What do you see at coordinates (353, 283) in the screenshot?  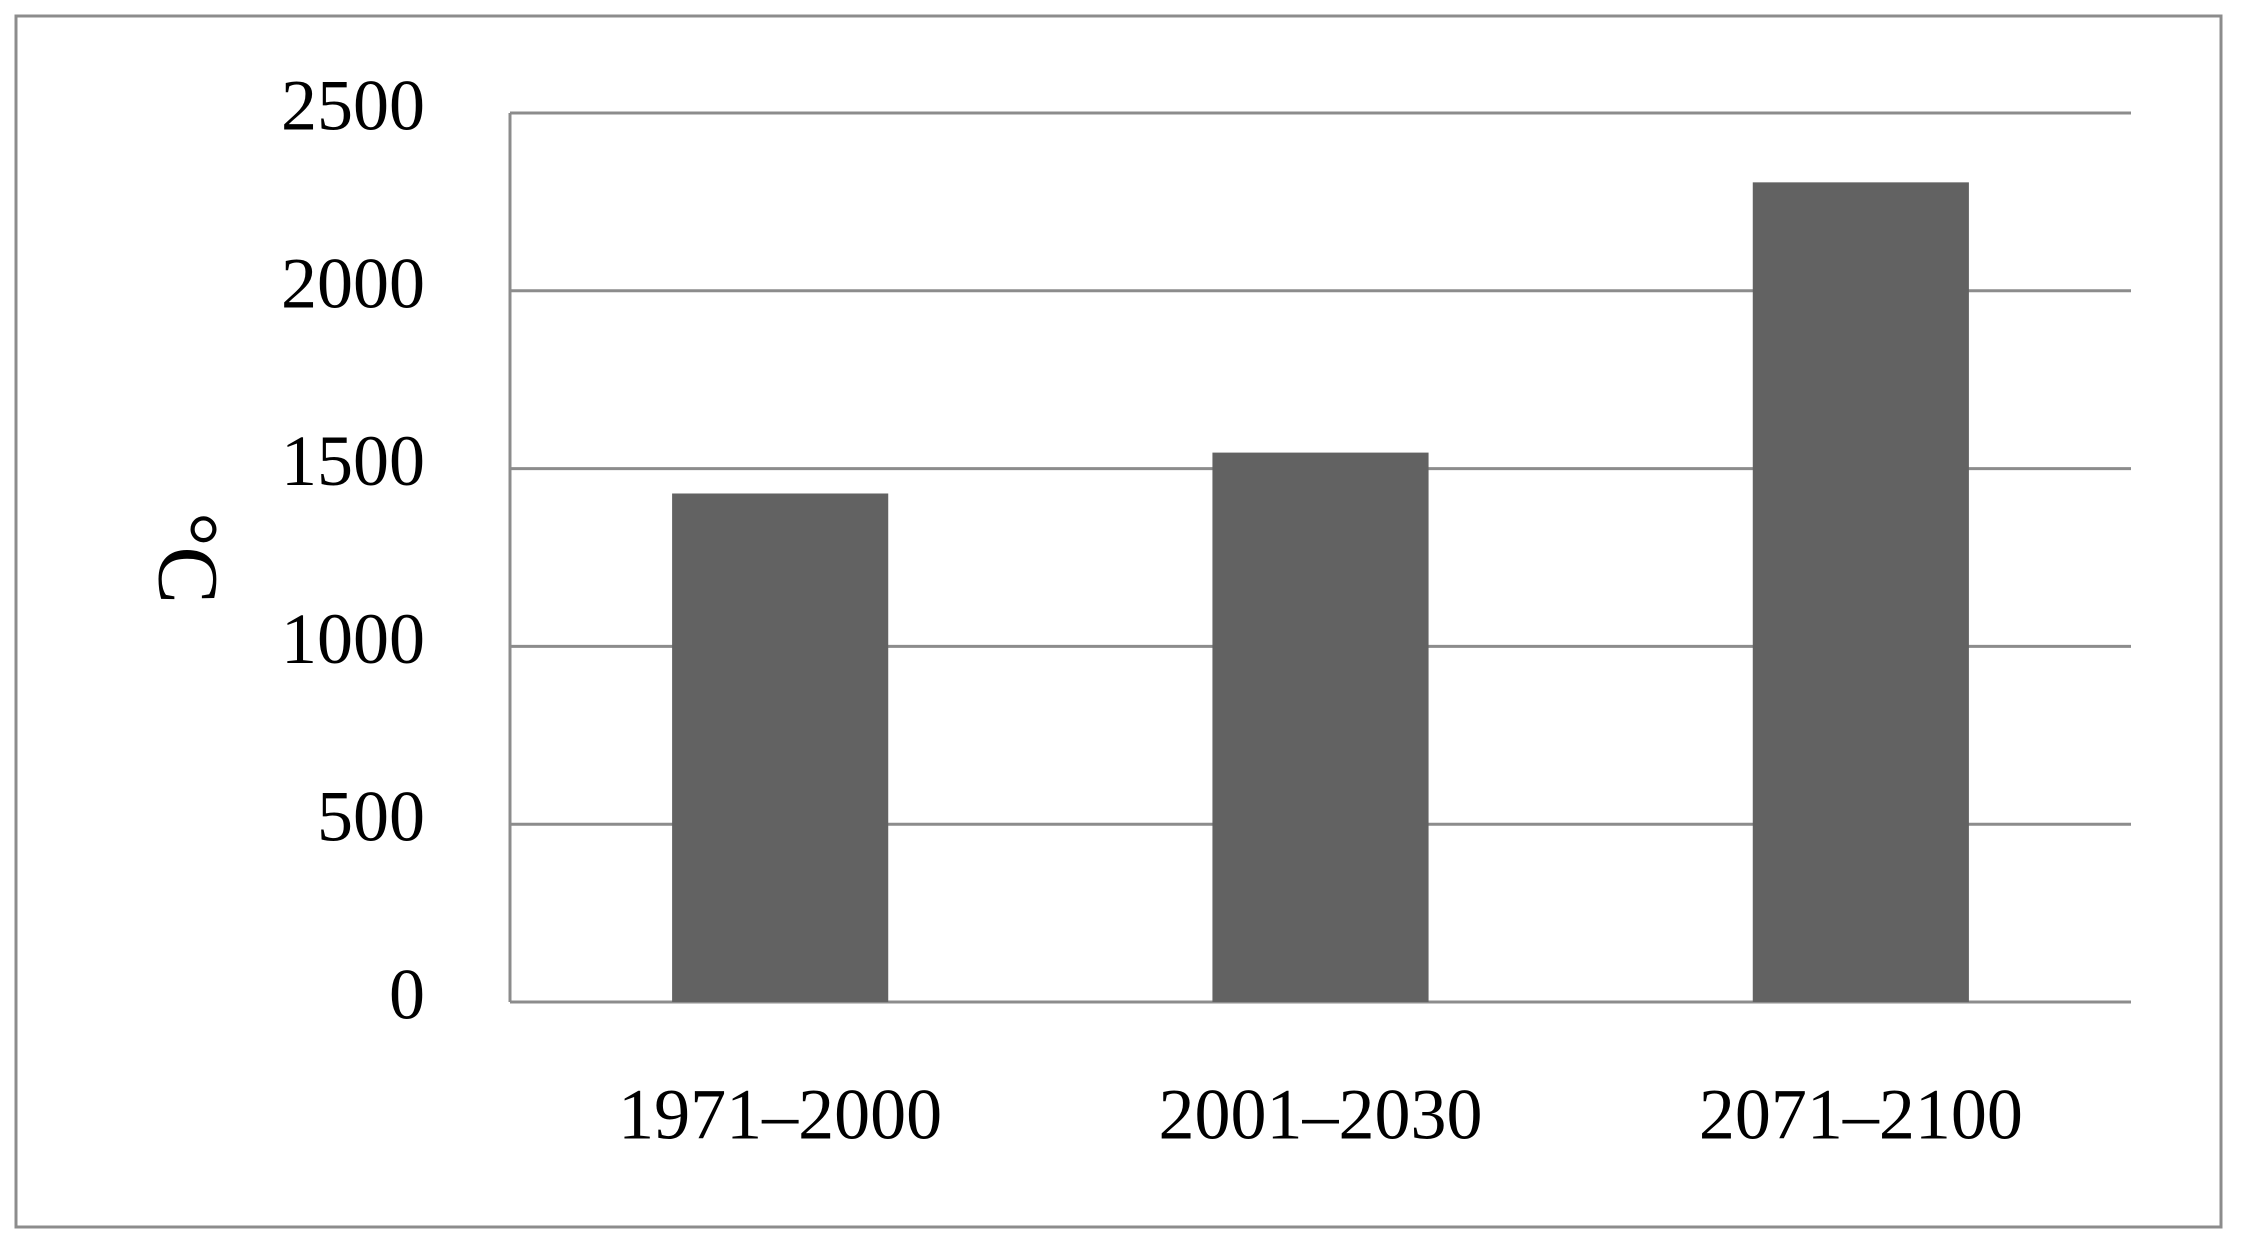 I see `y-tick-label: 2000` at bounding box center [353, 283].